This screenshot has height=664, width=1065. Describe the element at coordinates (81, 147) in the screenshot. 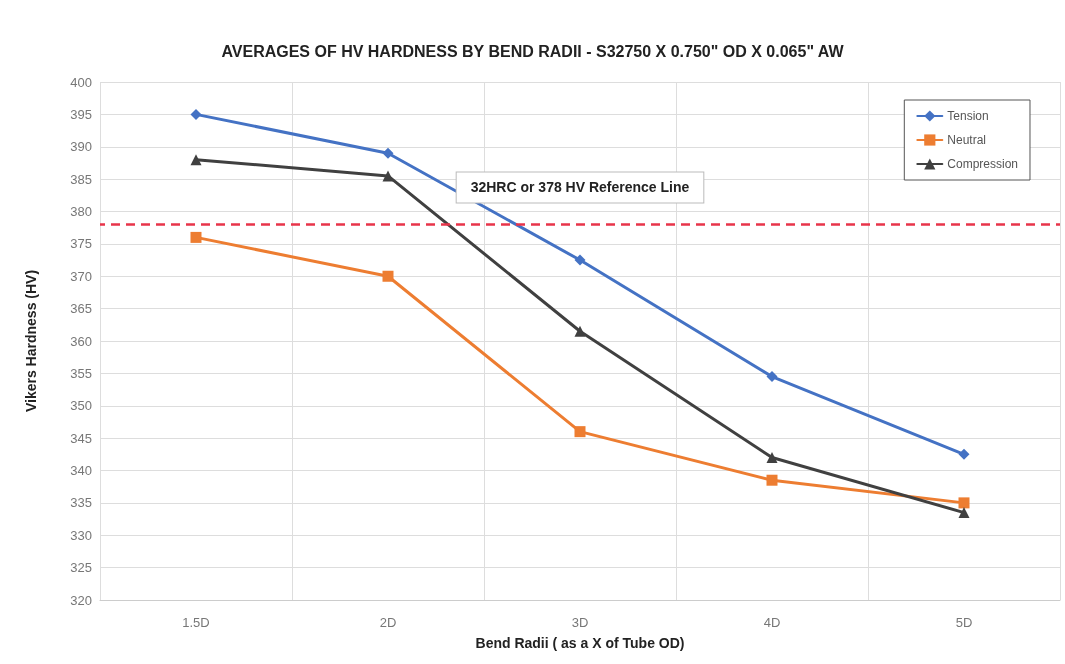

I see `y-tick-label: 390` at that location.